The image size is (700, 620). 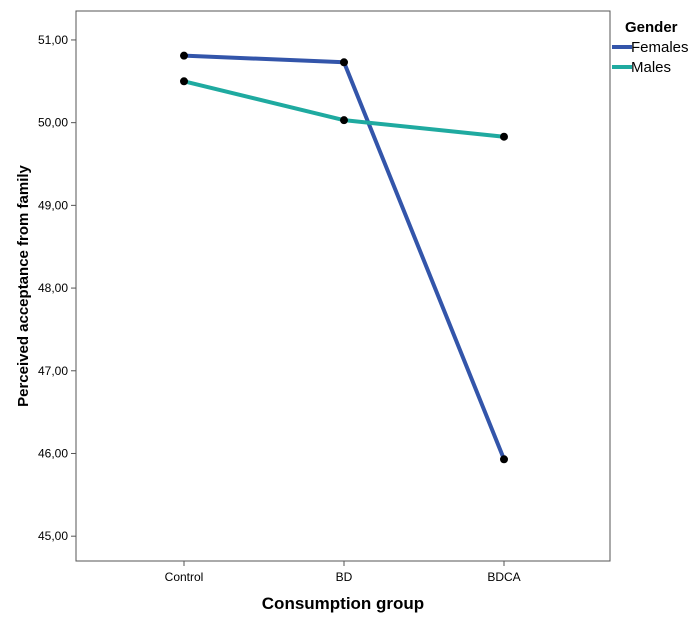 I want to click on legend: Gender Females Males, so click(x=650, y=47).